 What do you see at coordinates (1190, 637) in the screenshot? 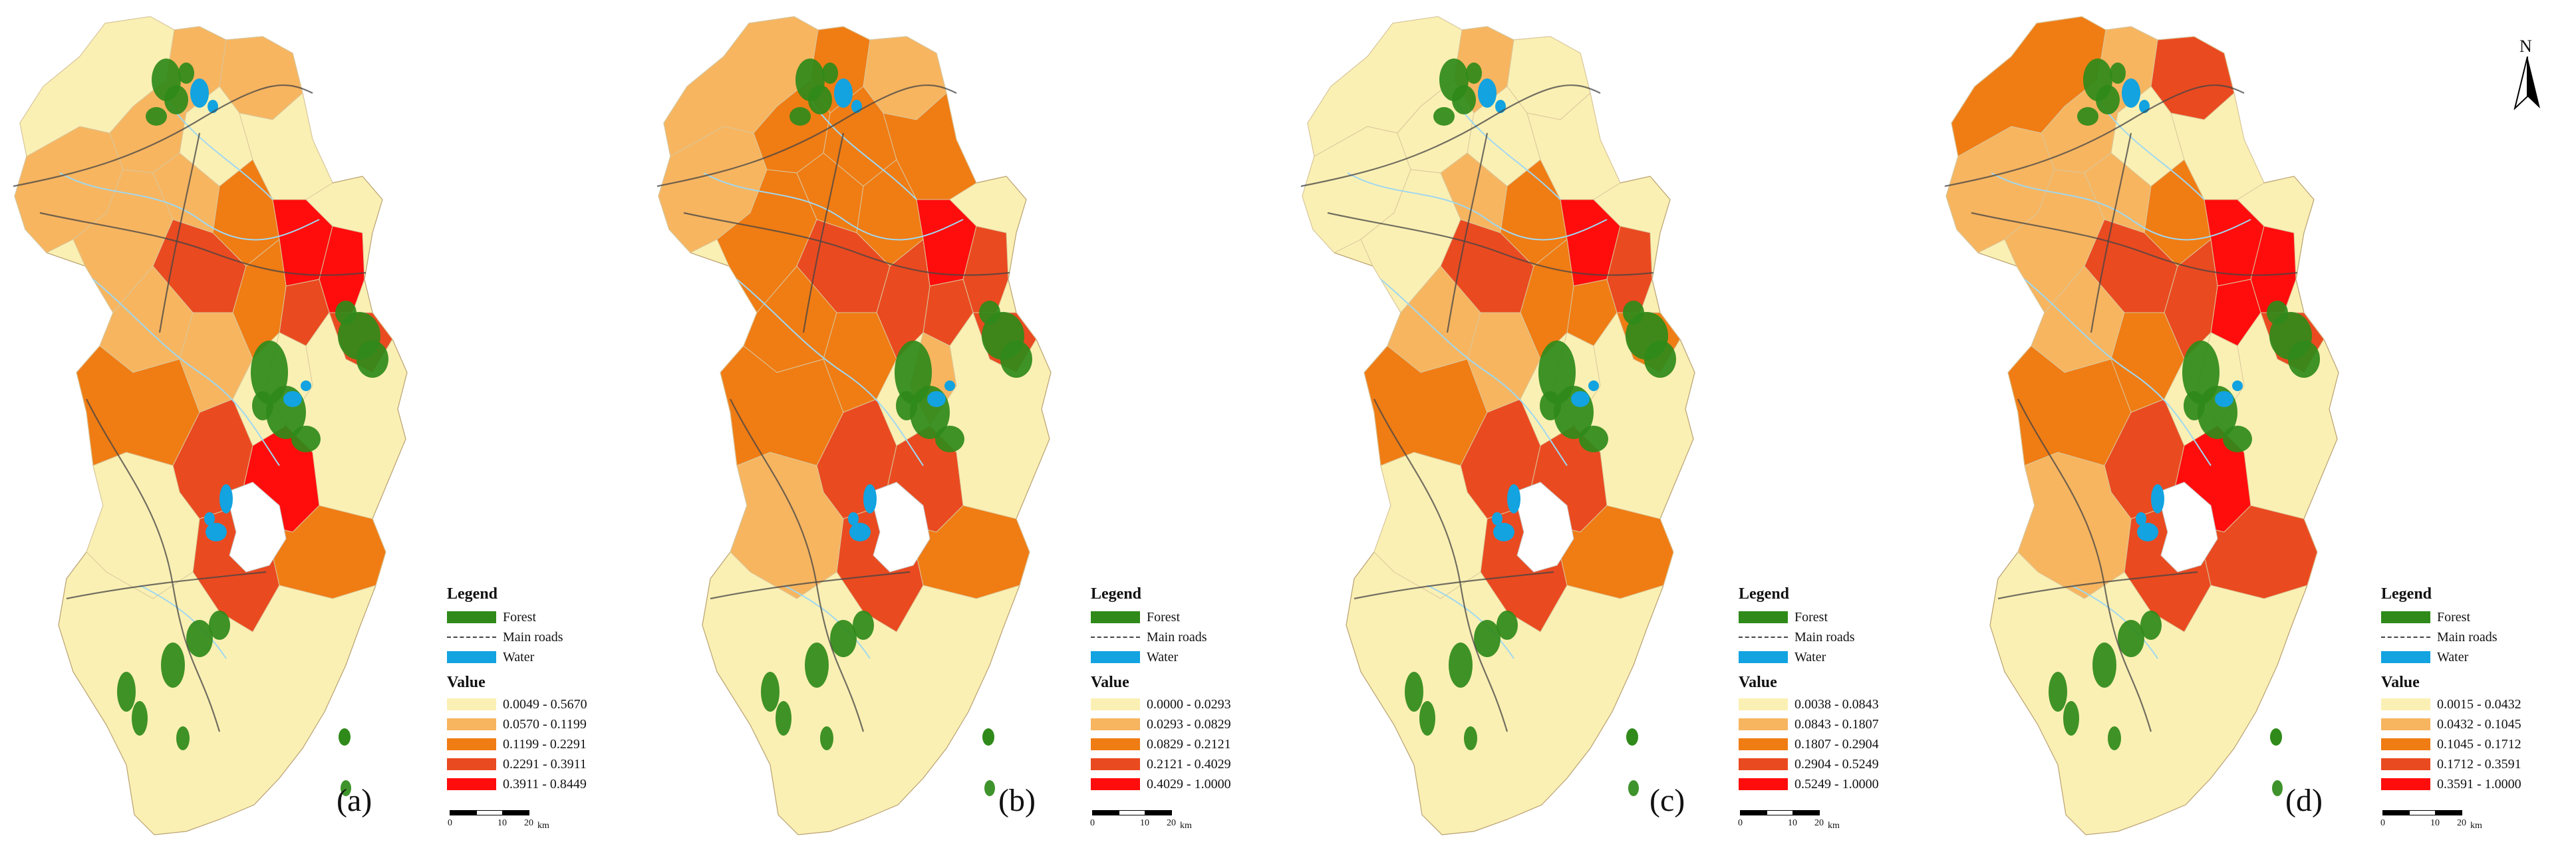
I see `legend-roads: Main roads` at bounding box center [1190, 637].